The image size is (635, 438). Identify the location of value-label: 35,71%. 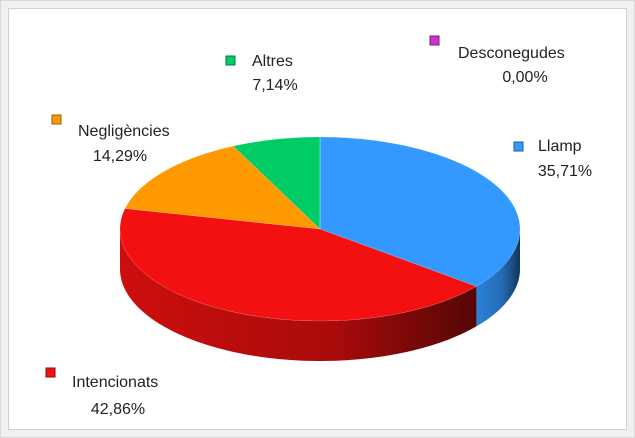
(565, 171).